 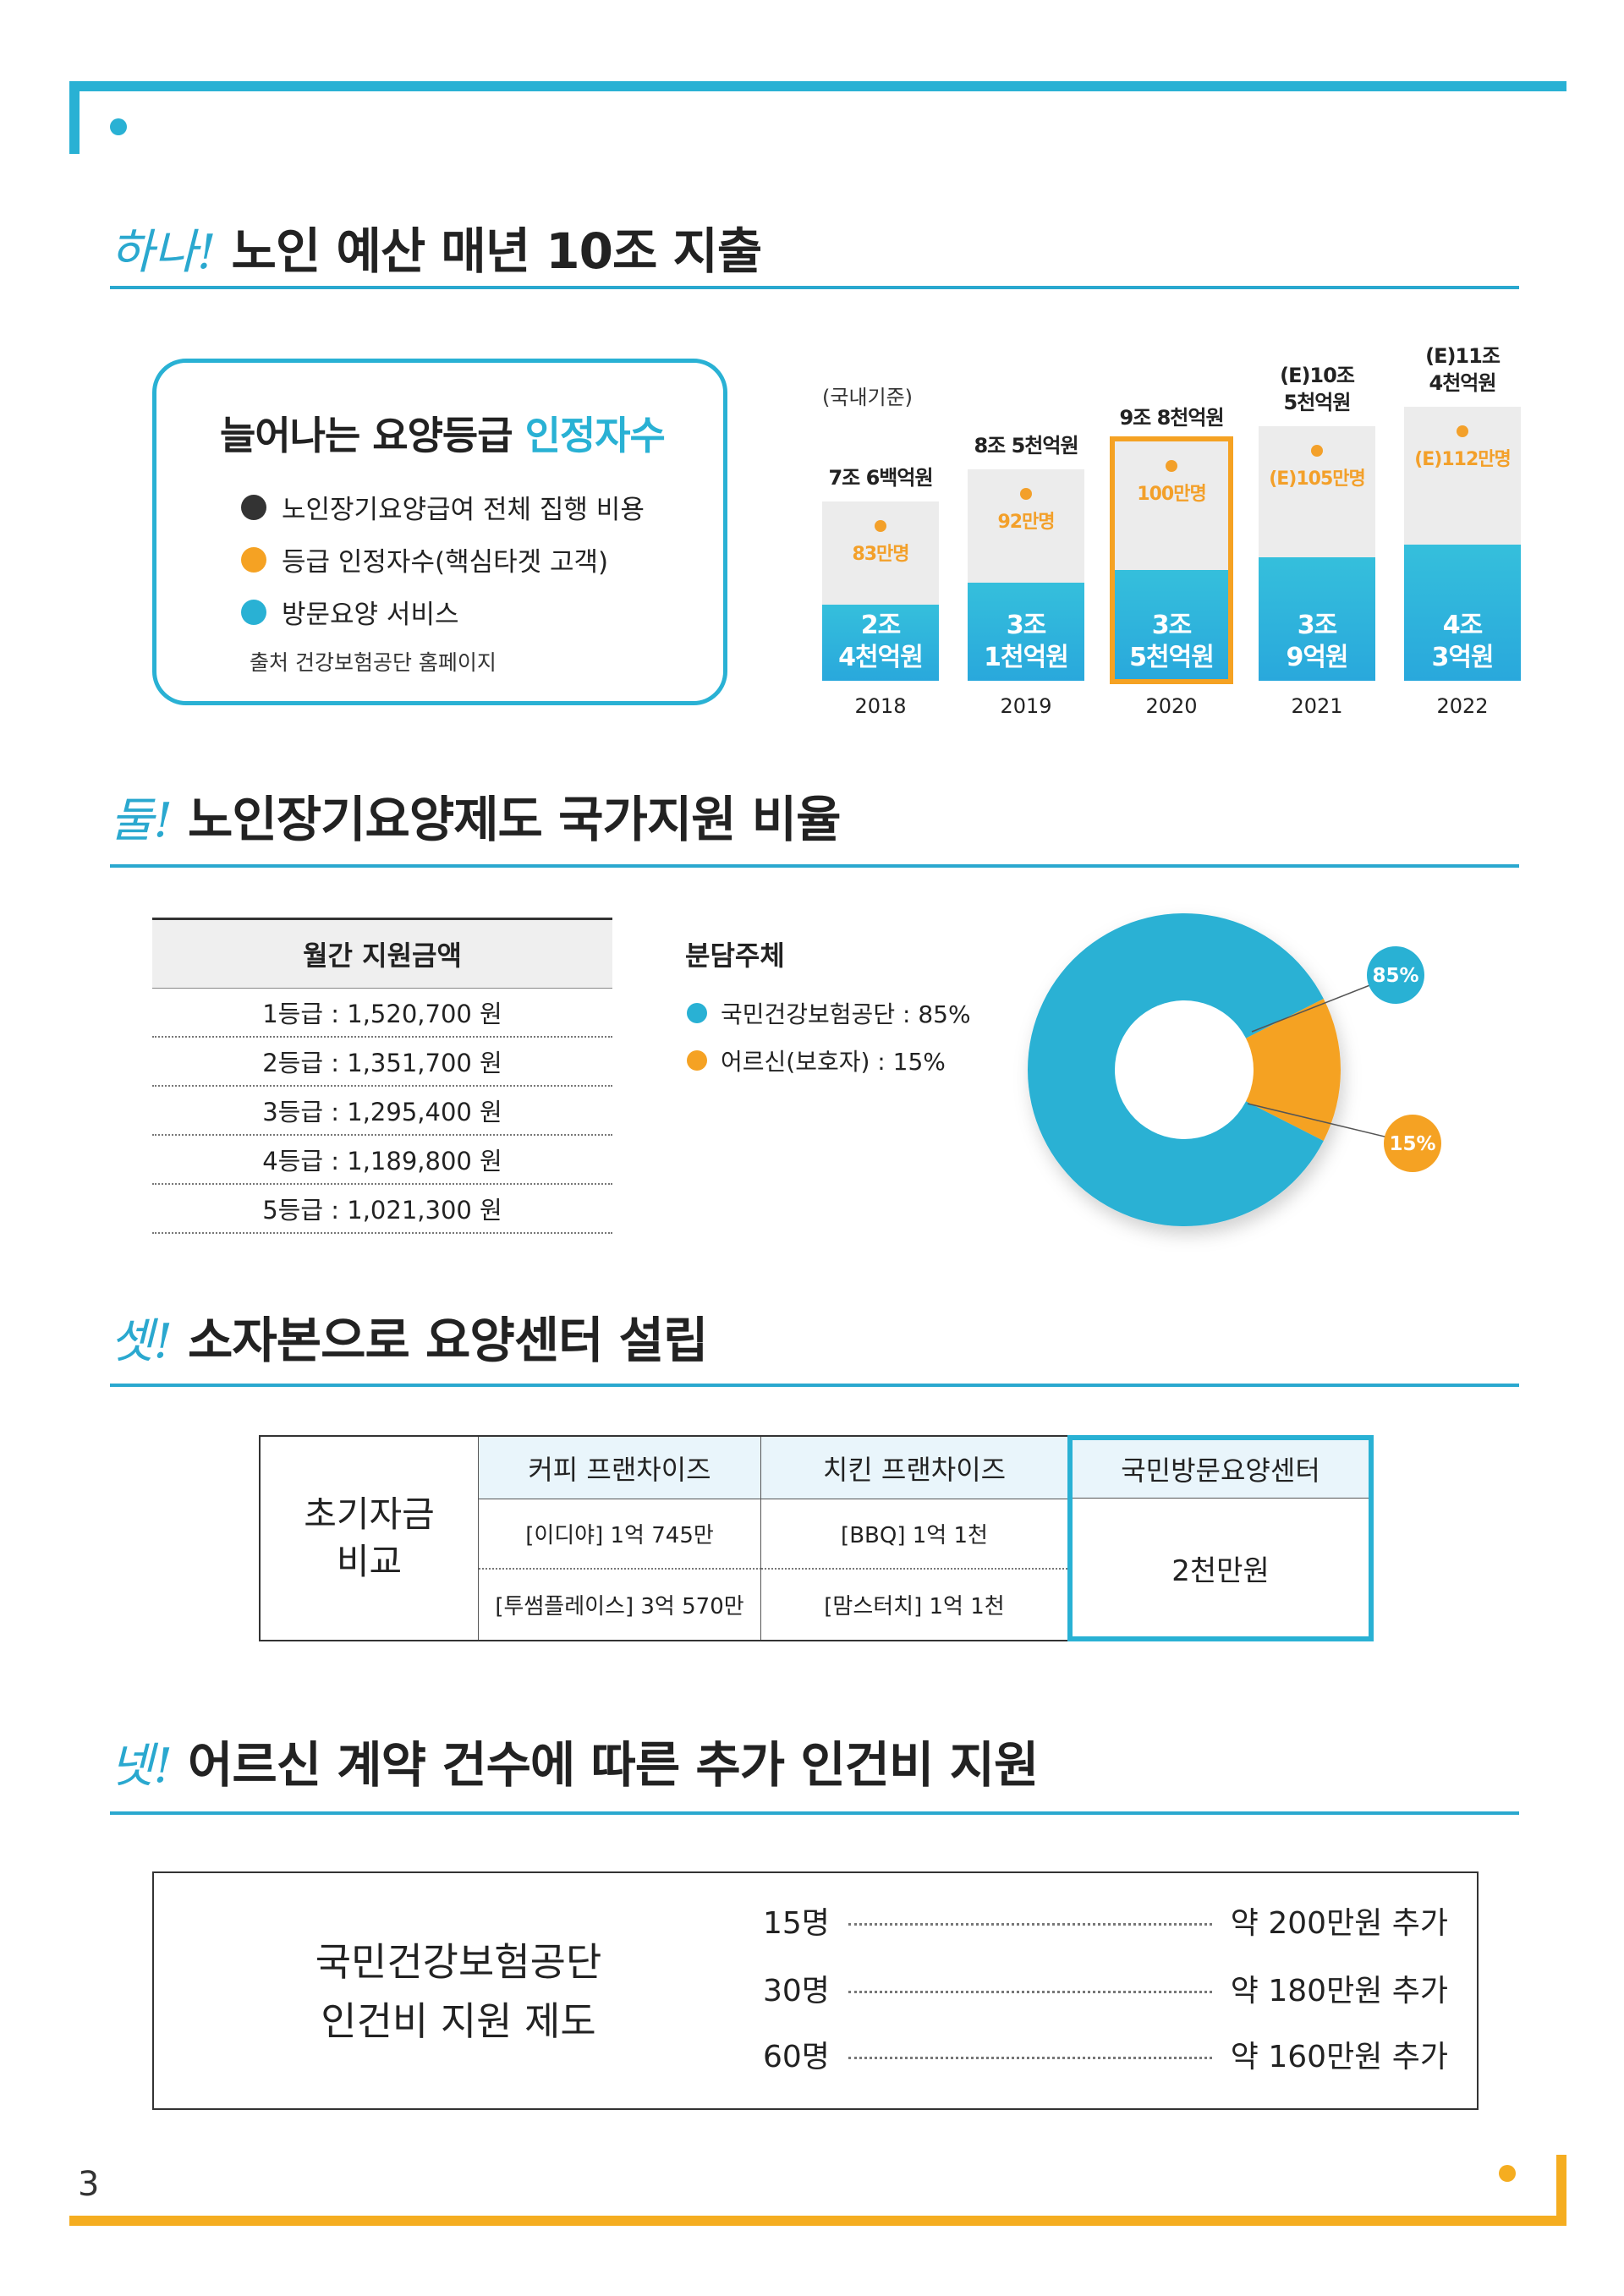 I want to click on bar-total-label: (E)11조 4천억원, so click(x=1463, y=369).